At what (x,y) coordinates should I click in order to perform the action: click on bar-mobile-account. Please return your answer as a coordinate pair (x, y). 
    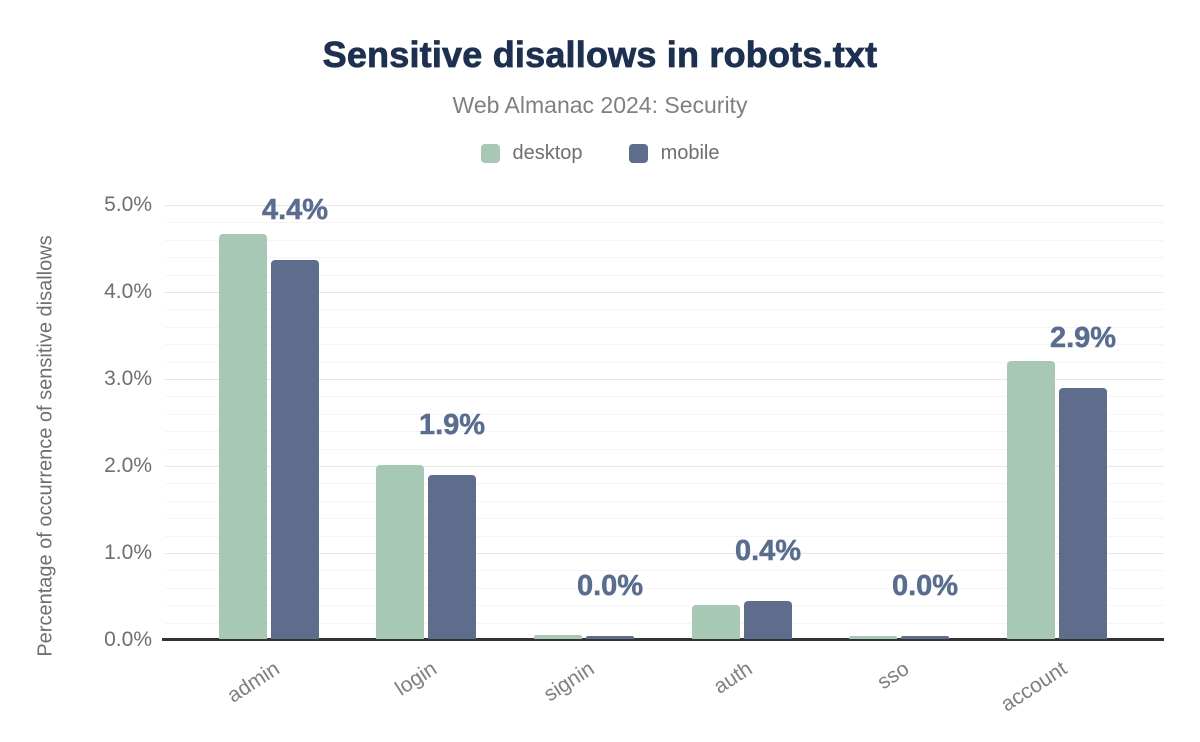
    Looking at the image, I should click on (1083, 513).